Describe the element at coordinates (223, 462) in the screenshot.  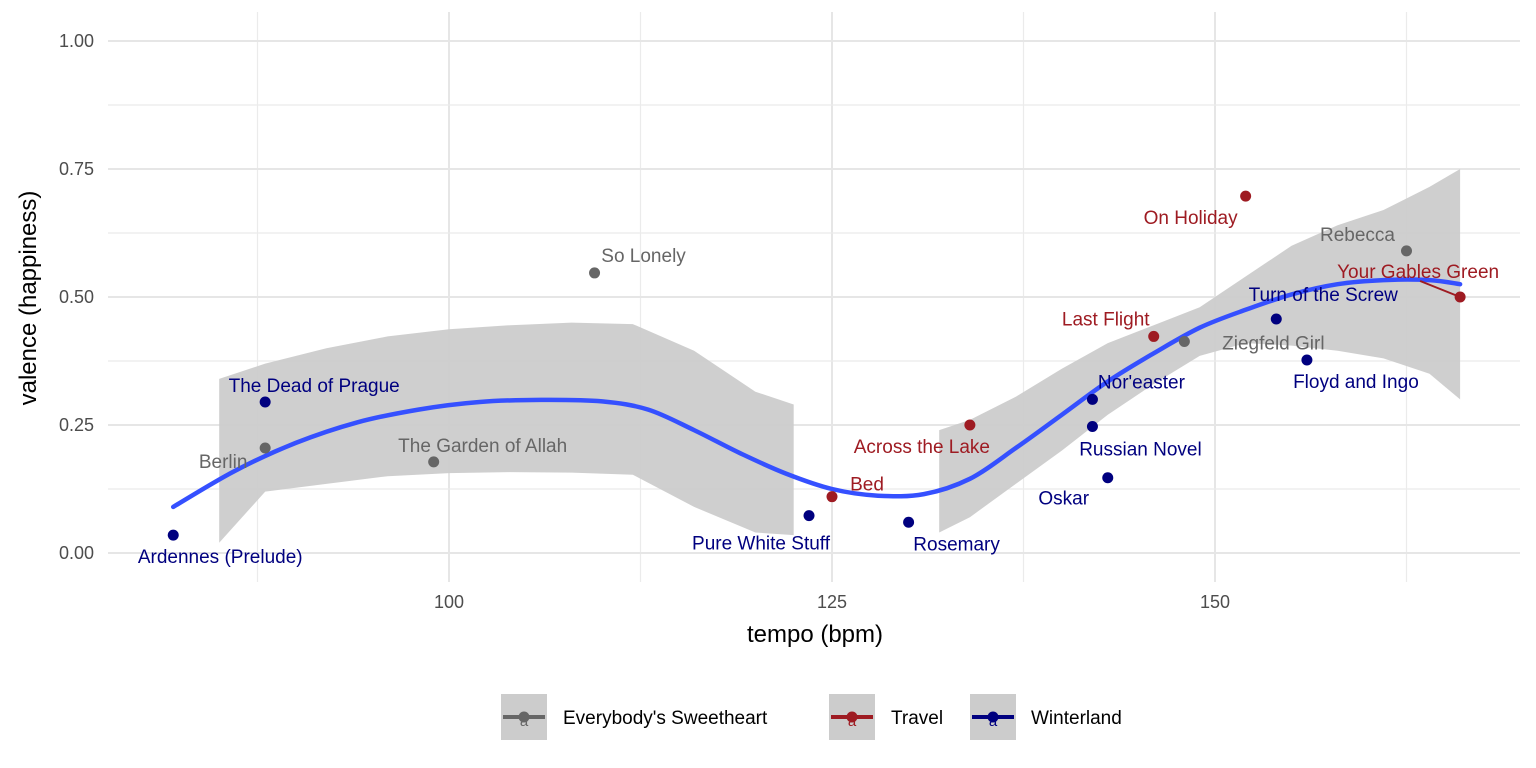
I see `point-label-berlin: Berlin` at that location.